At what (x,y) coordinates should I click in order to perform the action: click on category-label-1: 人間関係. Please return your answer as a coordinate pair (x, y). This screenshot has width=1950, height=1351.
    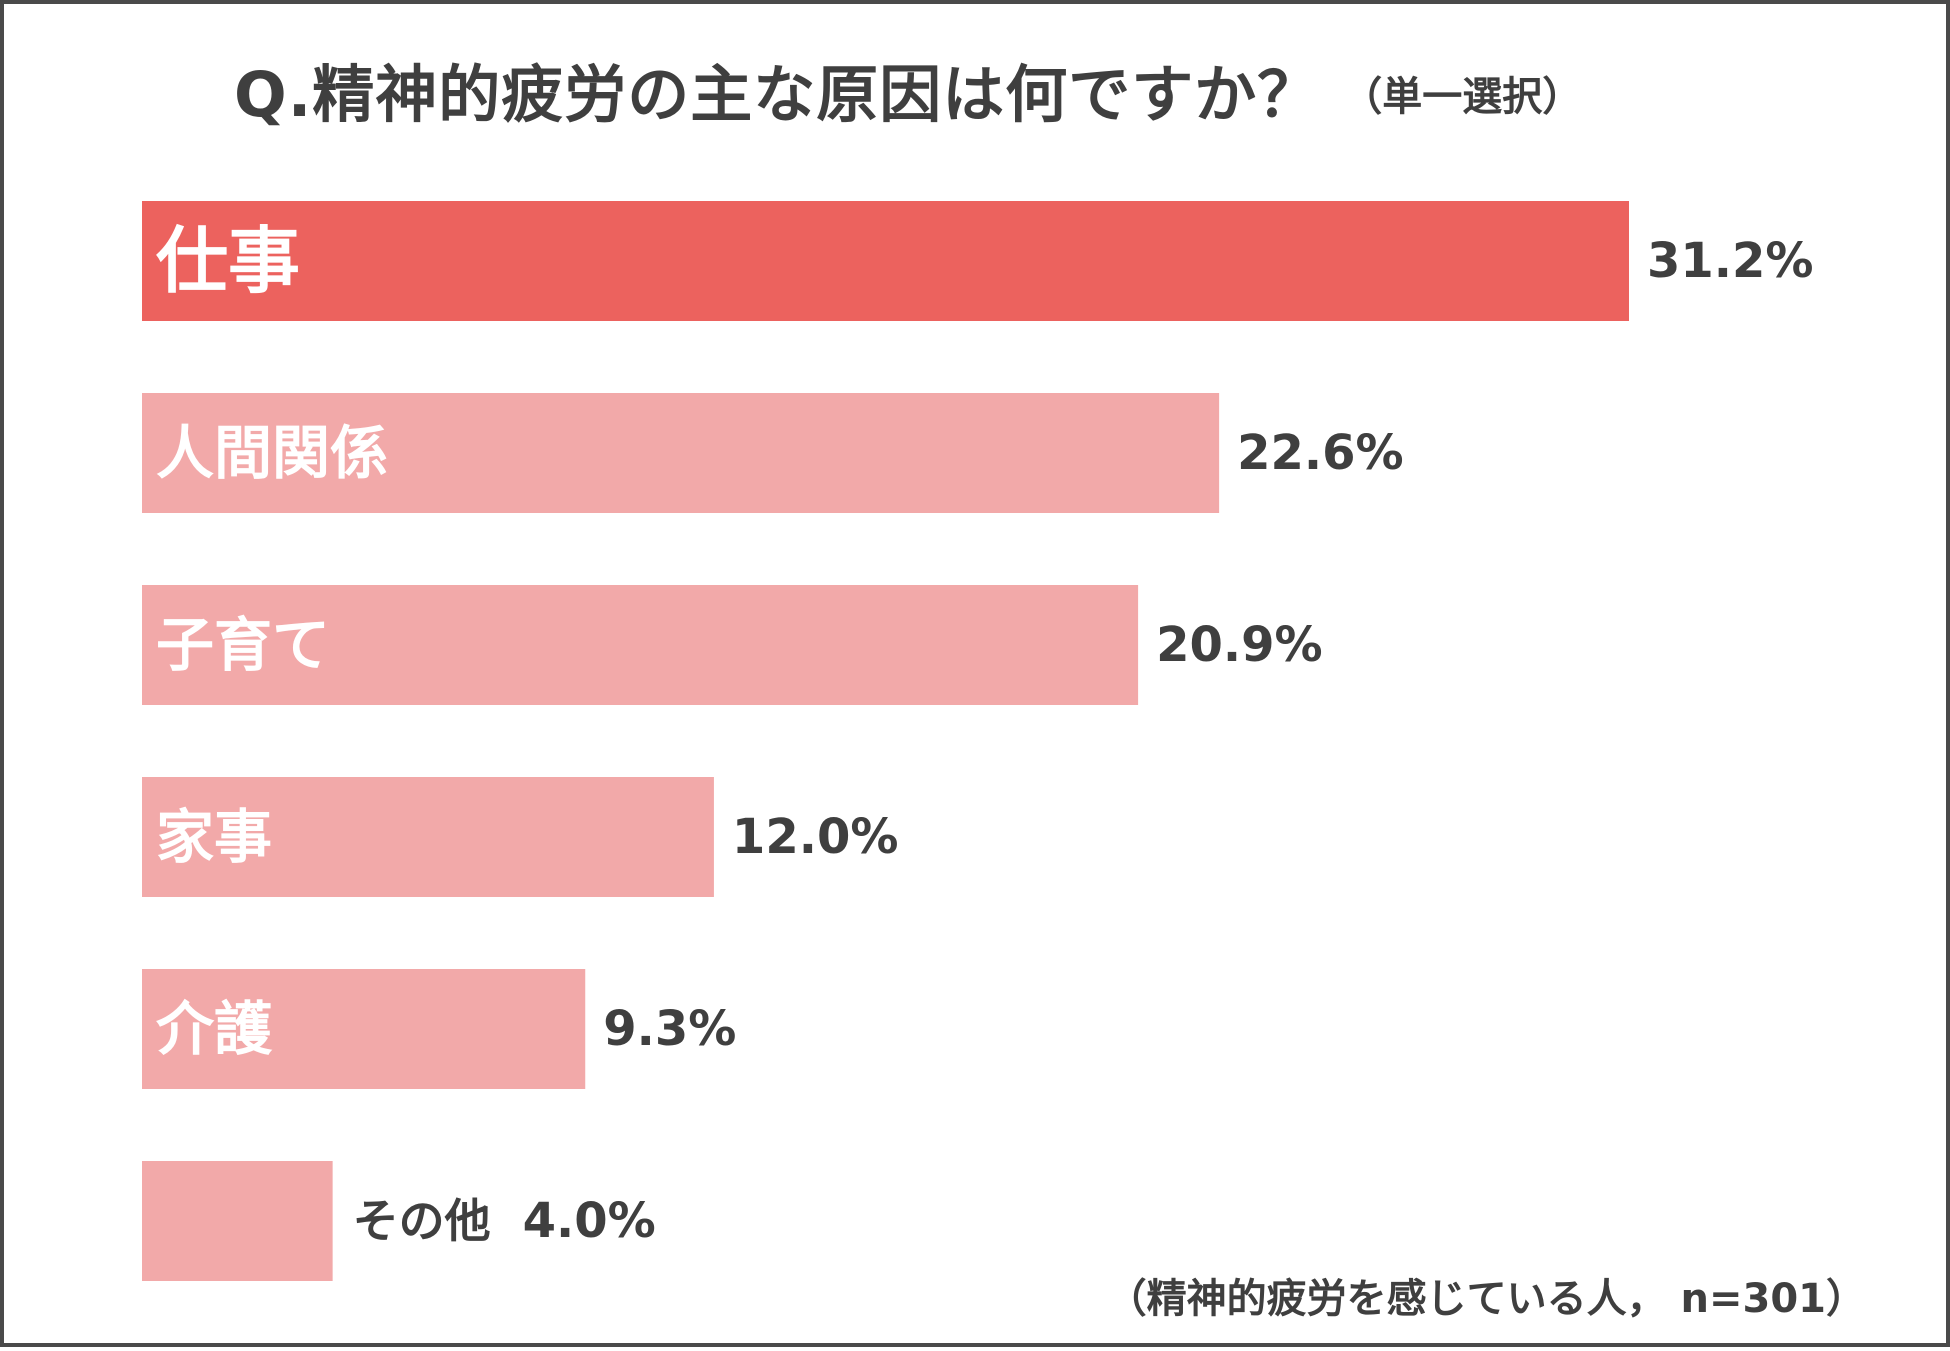
    Looking at the image, I should click on (272, 453).